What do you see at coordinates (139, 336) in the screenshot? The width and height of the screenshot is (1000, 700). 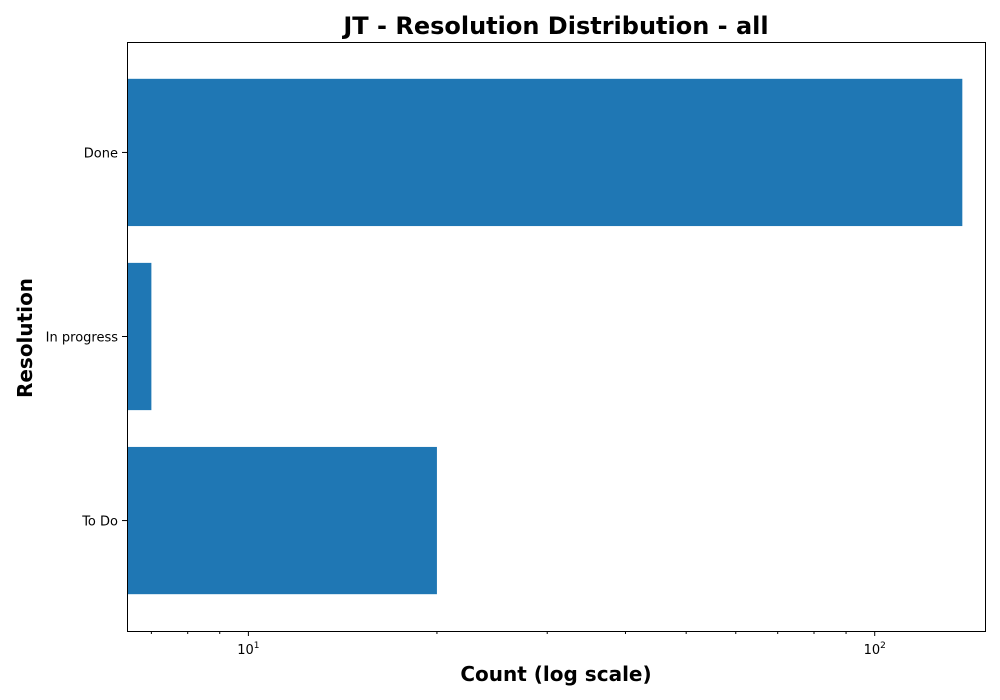 I see `bar-in-progress` at bounding box center [139, 336].